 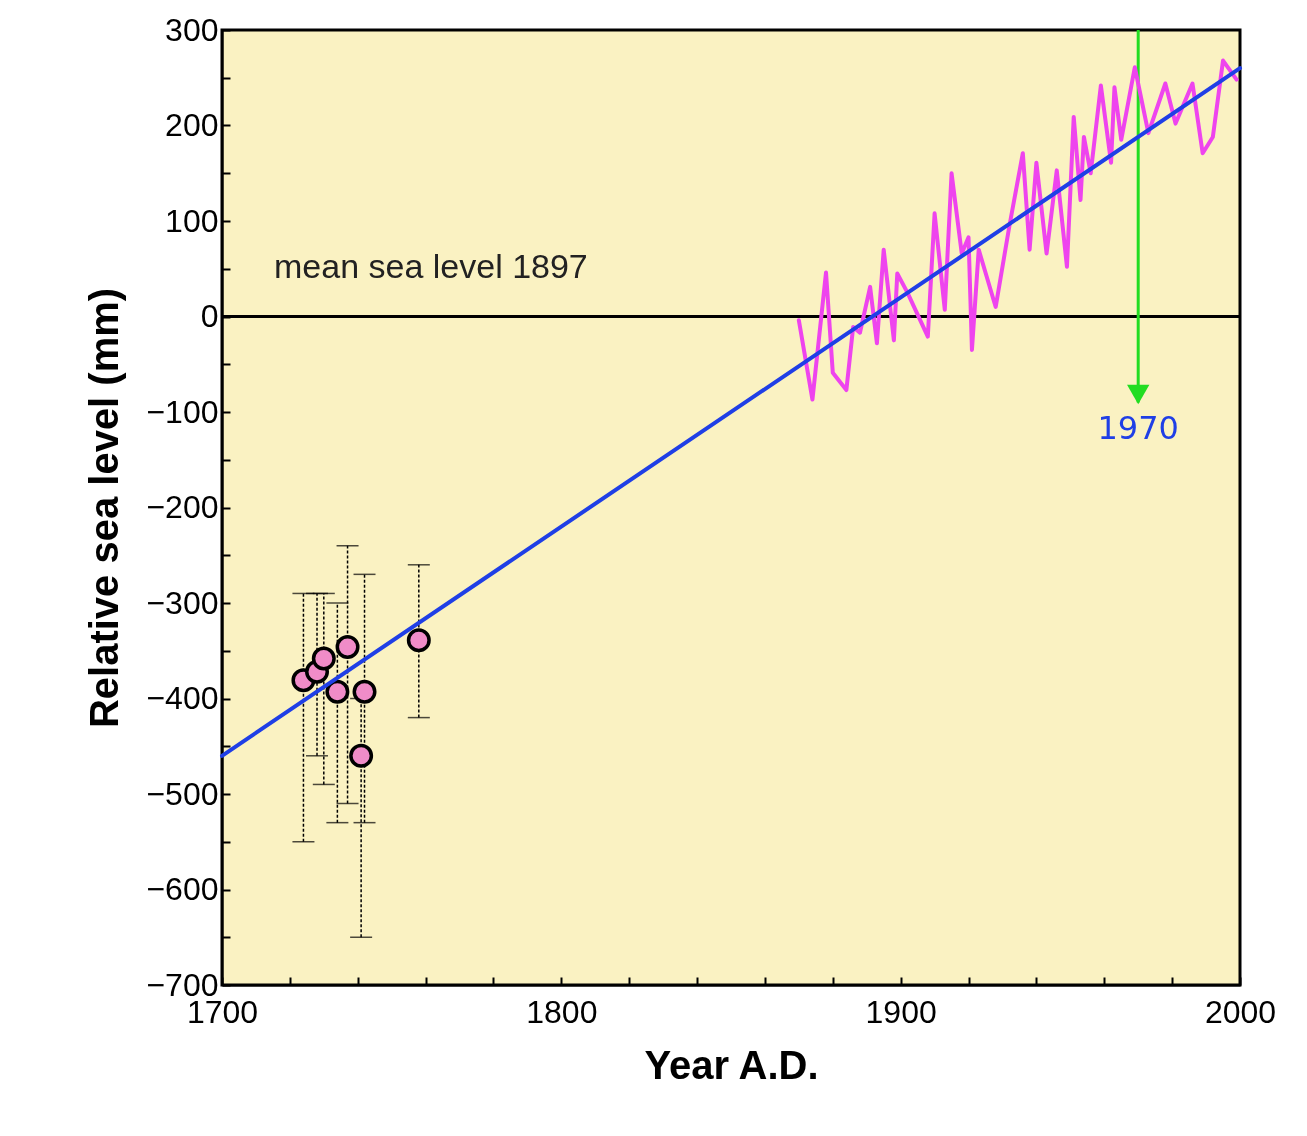 What do you see at coordinates (182, 698) in the screenshot?
I see `y-tick-label: −400` at bounding box center [182, 698].